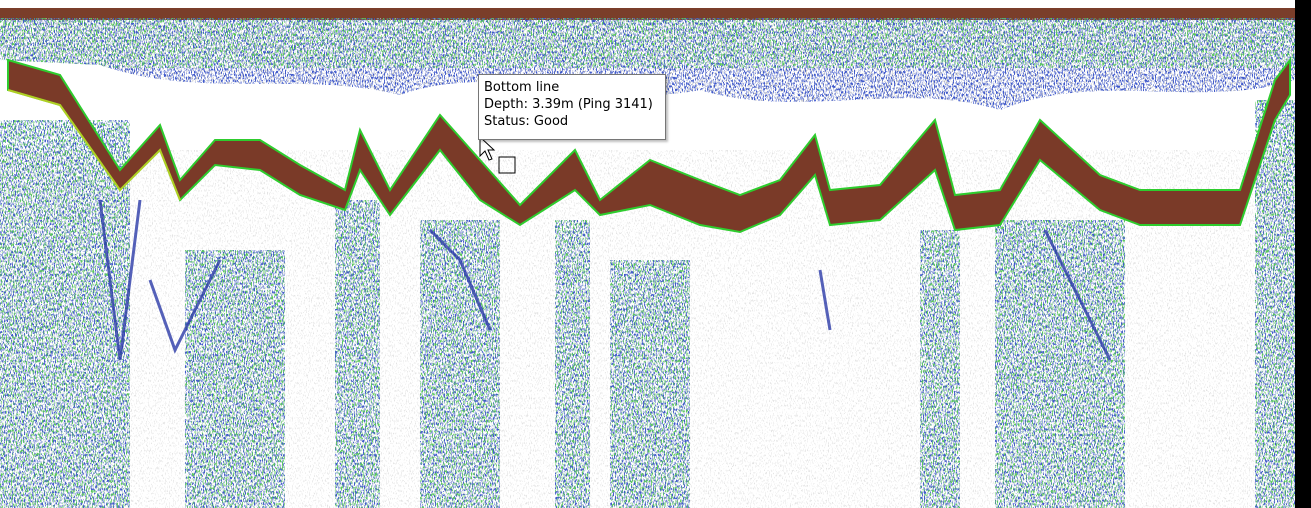 The width and height of the screenshot is (1311, 508). What do you see at coordinates (94, 145) in the screenshot?
I see `bottom-edge` at bounding box center [94, 145].